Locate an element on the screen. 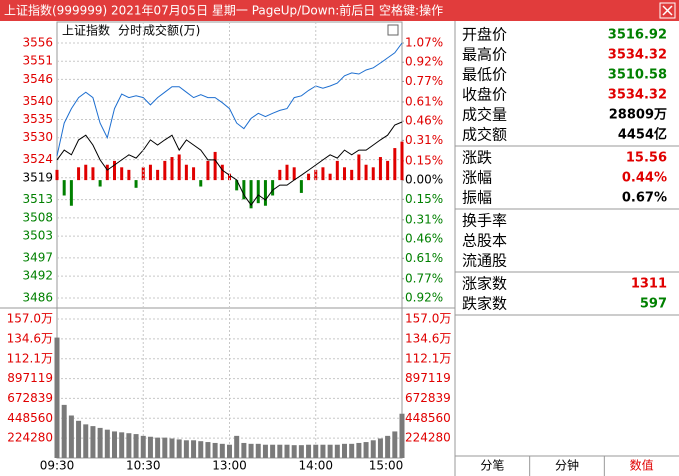 The height and width of the screenshot is (476, 679). stat-label: 最低价 is located at coordinates (484, 75).